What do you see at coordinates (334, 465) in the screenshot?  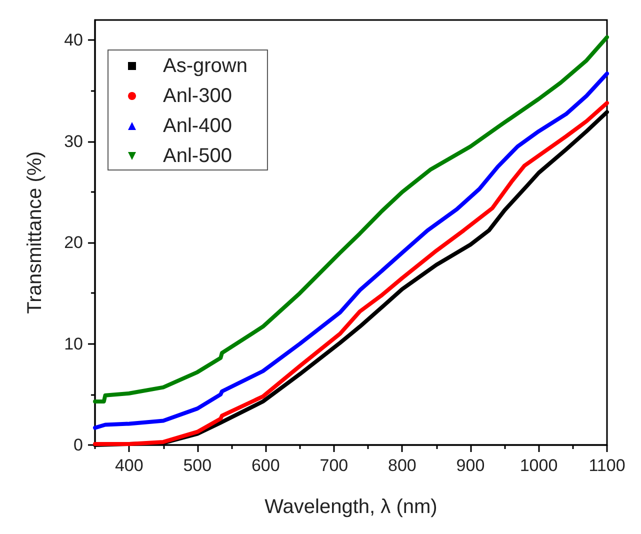 I see `x-tick-label: 700` at bounding box center [334, 465].